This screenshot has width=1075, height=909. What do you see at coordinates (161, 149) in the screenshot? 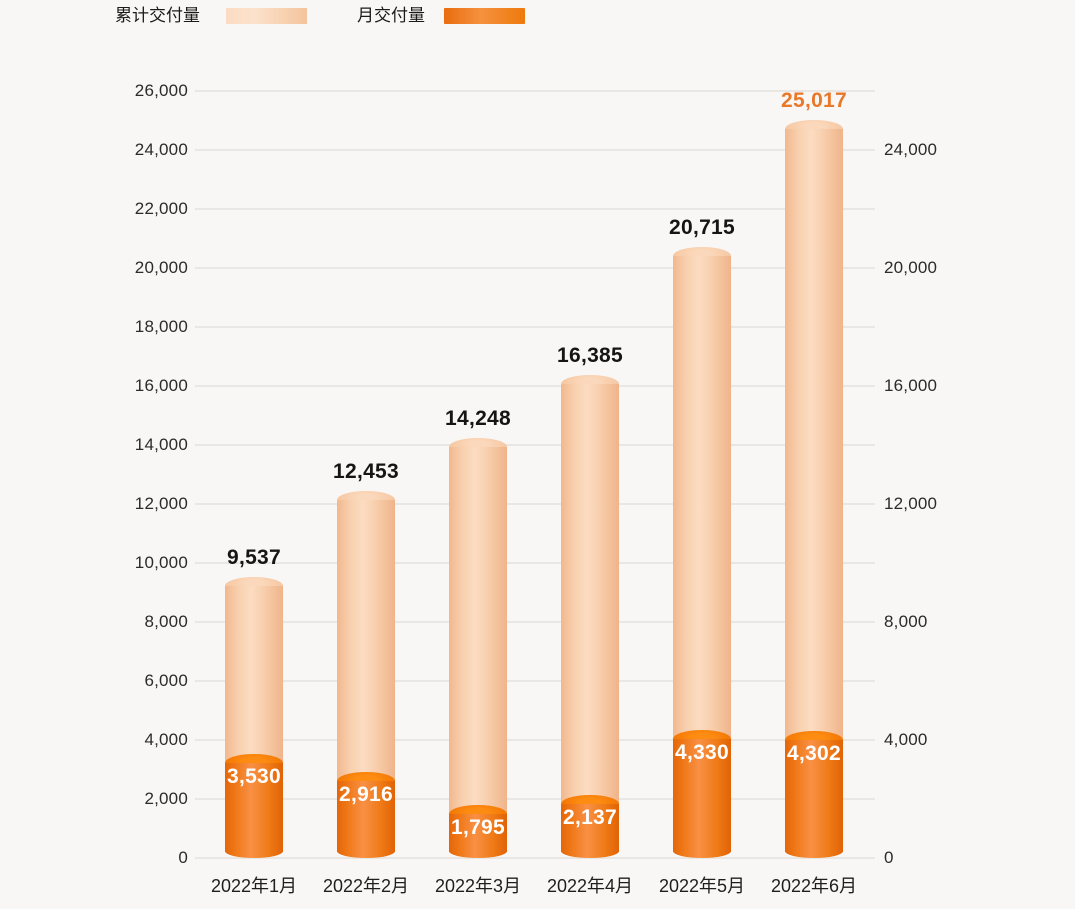
I see `y-axis-label-left: 24,000` at bounding box center [161, 149].